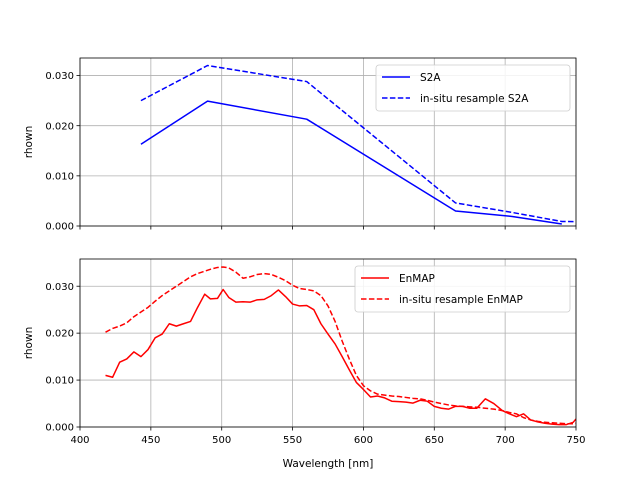 The width and height of the screenshot is (640, 480). Describe the element at coordinates (505, 440) in the screenshot. I see `x-tick-label: 700` at that location.